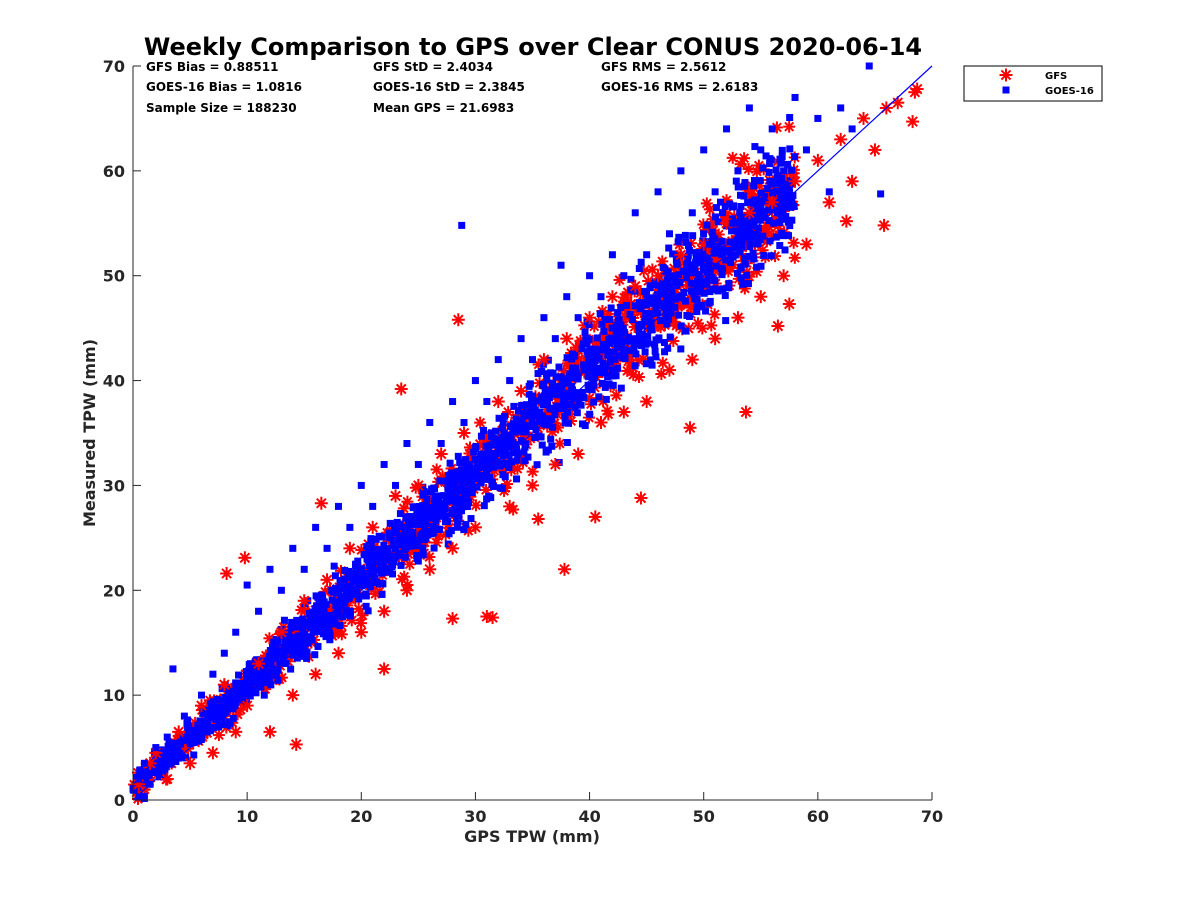 This screenshot has height=900, width=1200. What do you see at coordinates (1006, 90) in the screenshot?
I see `legend-goes16-marker` at bounding box center [1006, 90].